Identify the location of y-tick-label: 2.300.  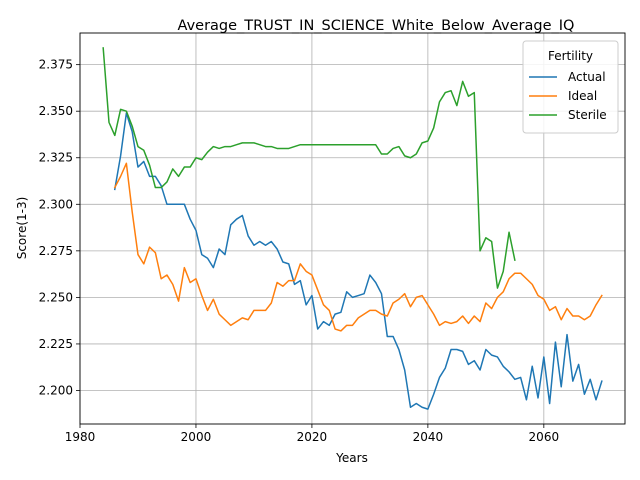
(56, 204).